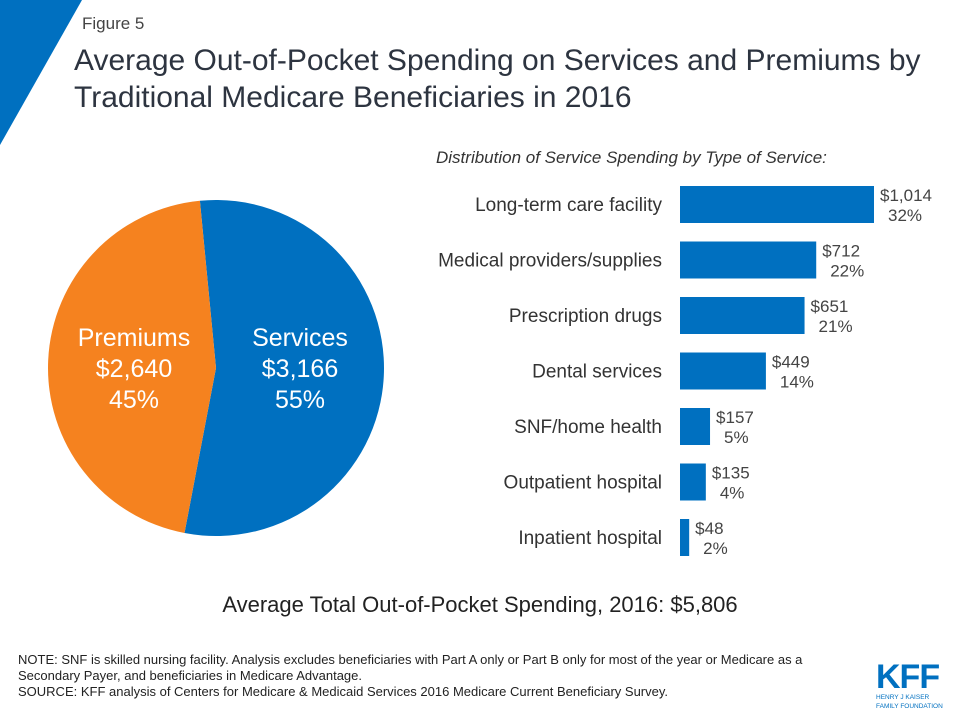 This screenshot has width=960, height=720. I want to click on bar-category-label: SNF/home health, so click(588, 427).